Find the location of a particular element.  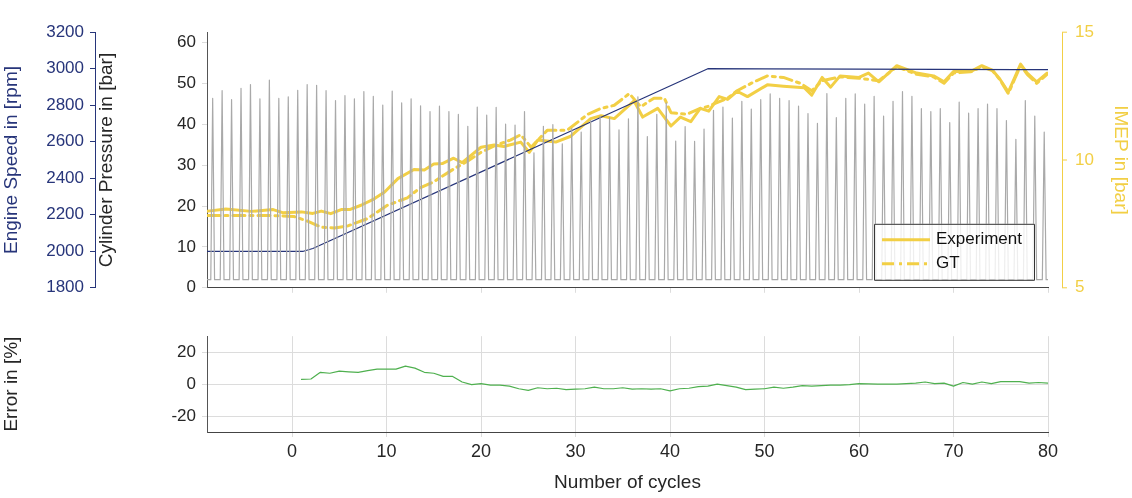

y-axis-title: Cylinder Pressure in [bar] is located at coordinates (105, 160).